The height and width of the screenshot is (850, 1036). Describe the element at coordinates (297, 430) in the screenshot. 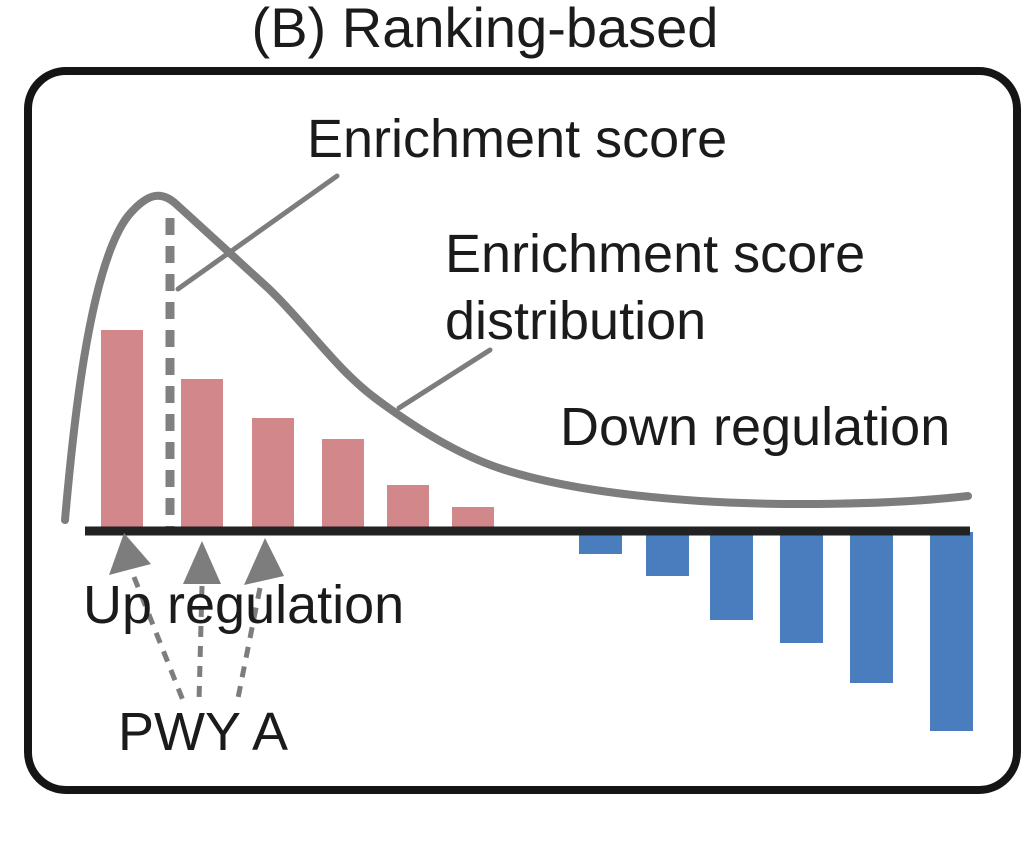

I see `up-regulation-bars` at that location.